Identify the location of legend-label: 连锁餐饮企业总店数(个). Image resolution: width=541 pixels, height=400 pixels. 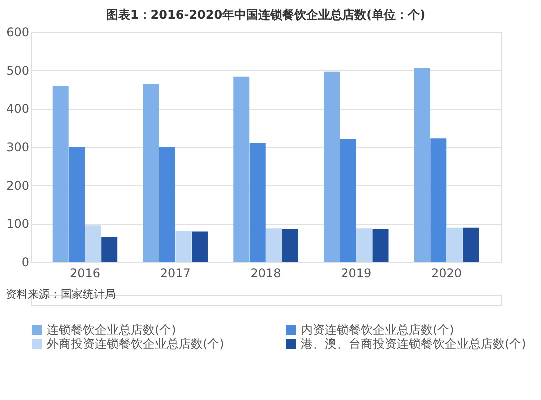
(111, 330).